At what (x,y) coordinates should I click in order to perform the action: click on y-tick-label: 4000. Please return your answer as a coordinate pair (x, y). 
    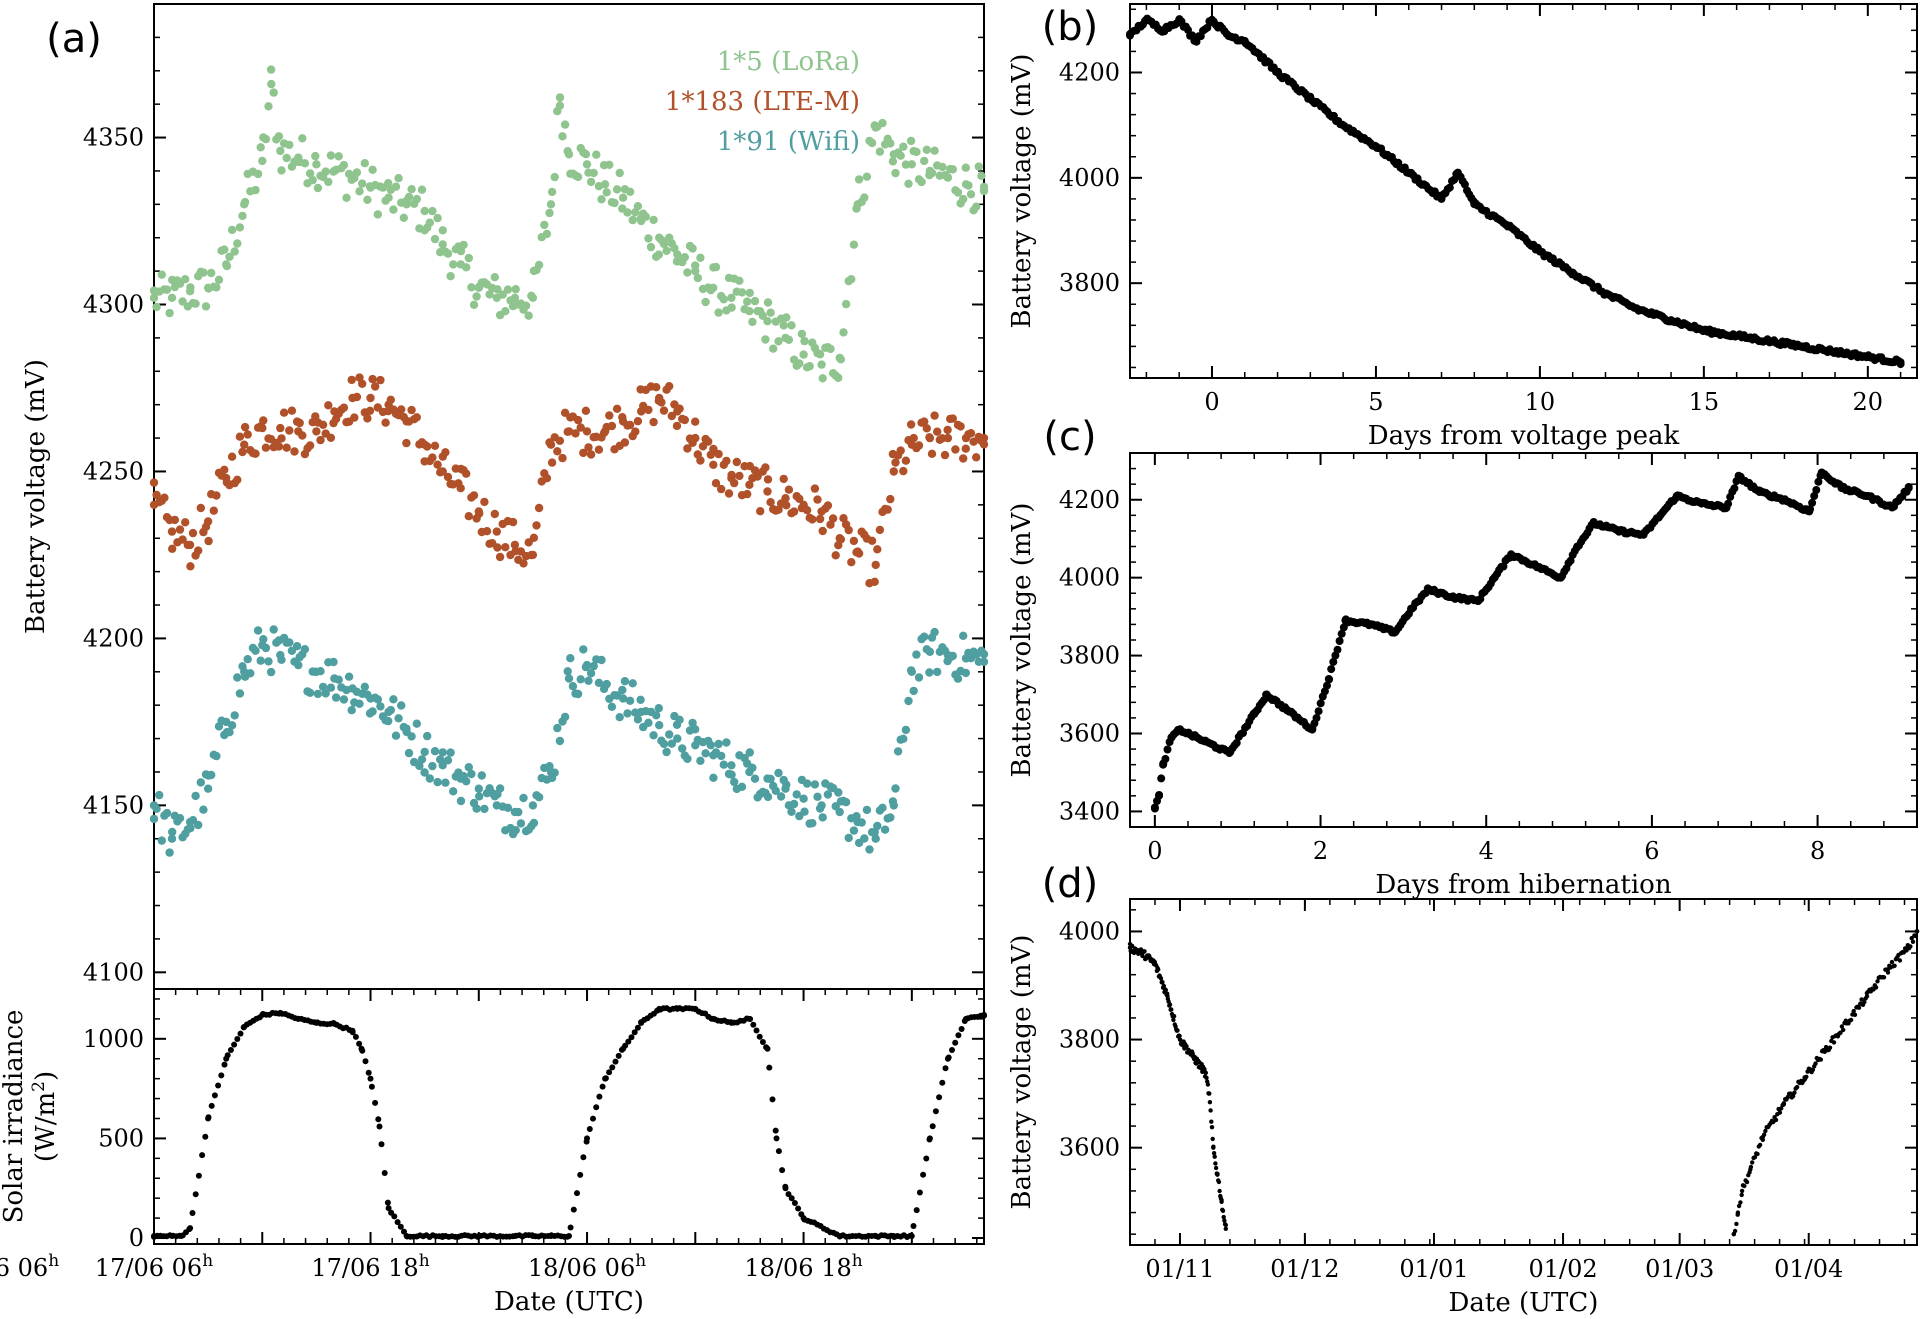
    Looking at the image, I should click on (1089, 178).